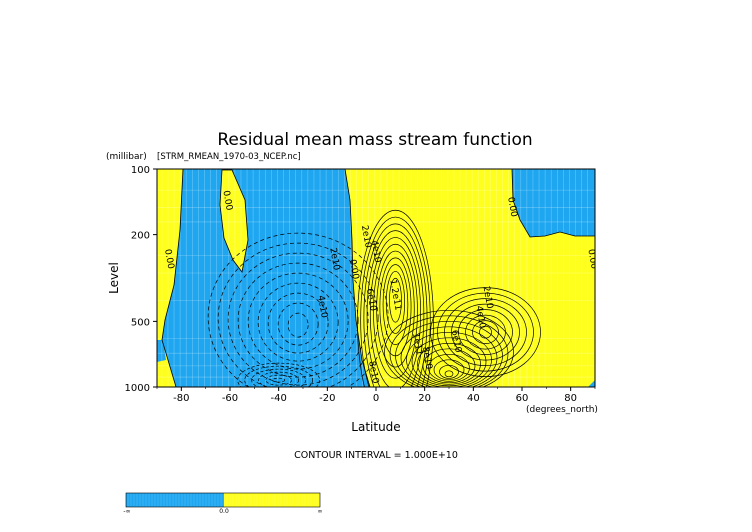 The height and width of the screenshot is (532, 752). I want to click on colorbar-label-max: ∞, so click(320, 511).